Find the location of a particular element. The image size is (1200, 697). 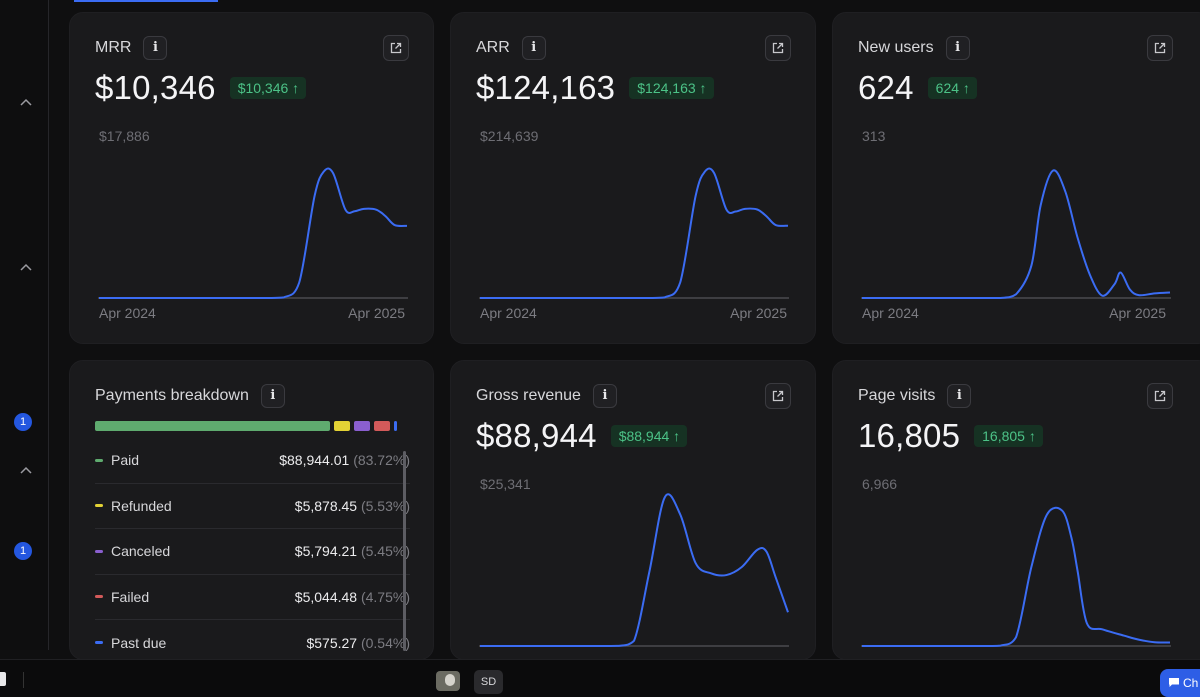

metric-value: $124,163 is located at coordinates (546, 87).